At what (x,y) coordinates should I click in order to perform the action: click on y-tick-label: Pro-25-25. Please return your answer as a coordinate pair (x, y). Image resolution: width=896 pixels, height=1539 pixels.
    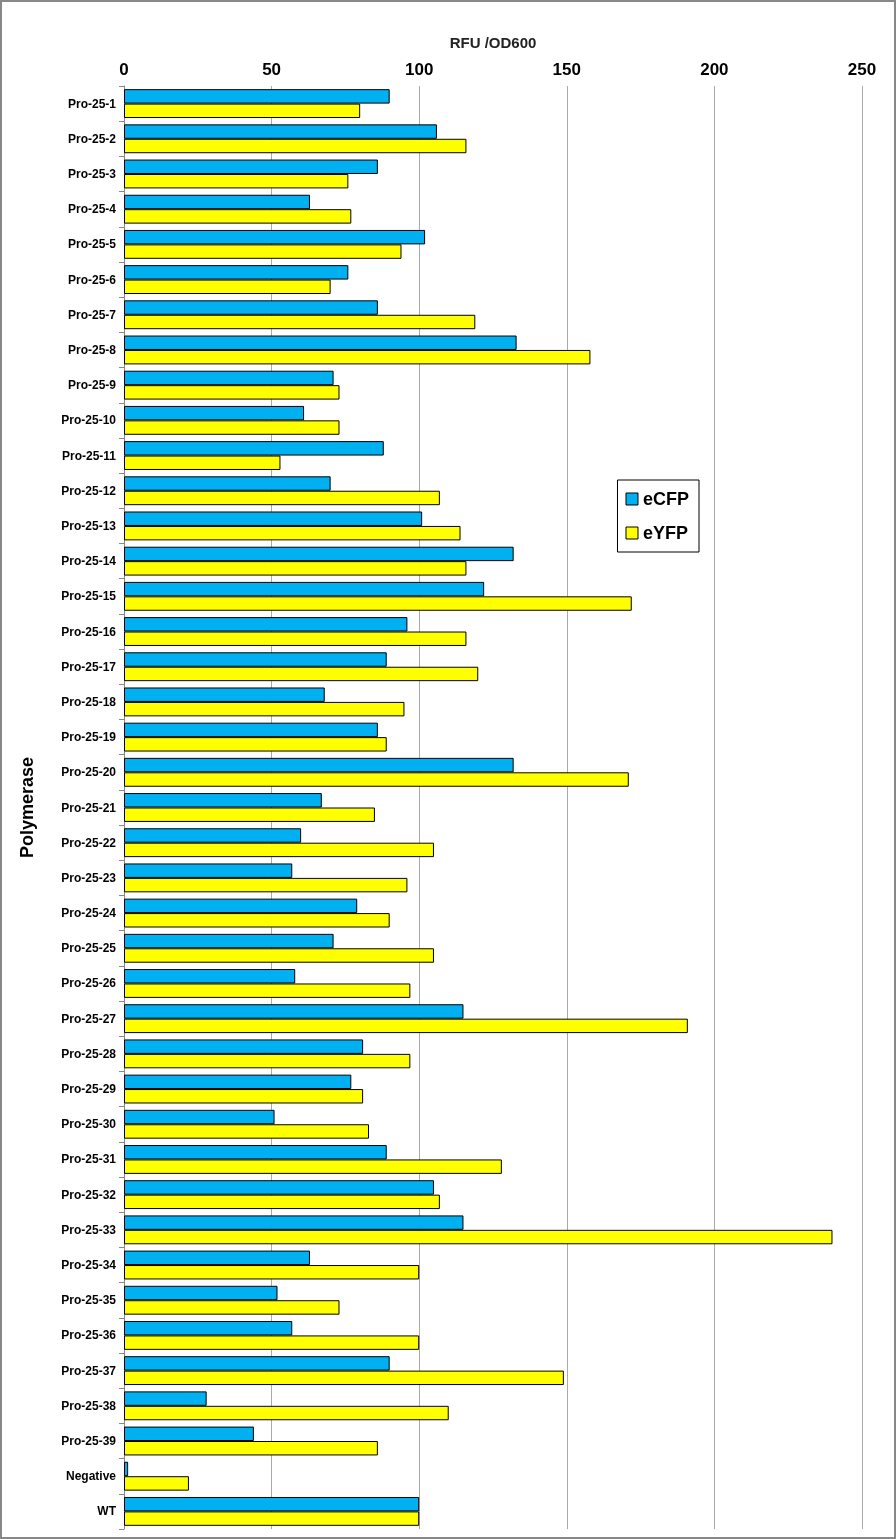
    Looking at the image, I should click on (89, 948).